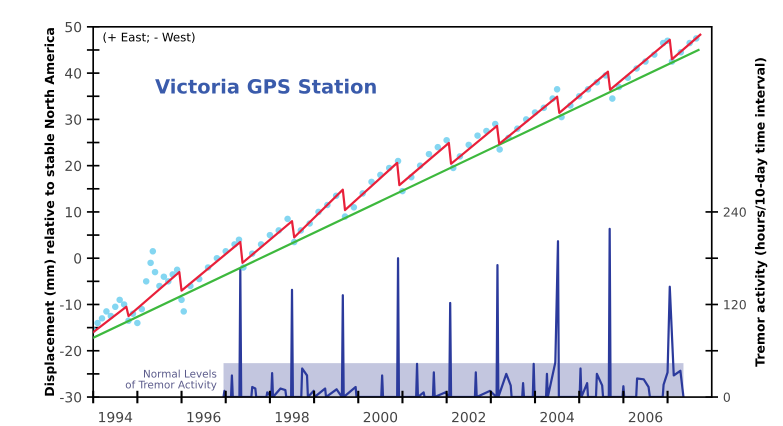 Image resolution: width=783 pixels, height=426 pixels. Describe the element at coordinates (735, 212) in the screenshot. I see `y2-tick-label: 240` at that location.